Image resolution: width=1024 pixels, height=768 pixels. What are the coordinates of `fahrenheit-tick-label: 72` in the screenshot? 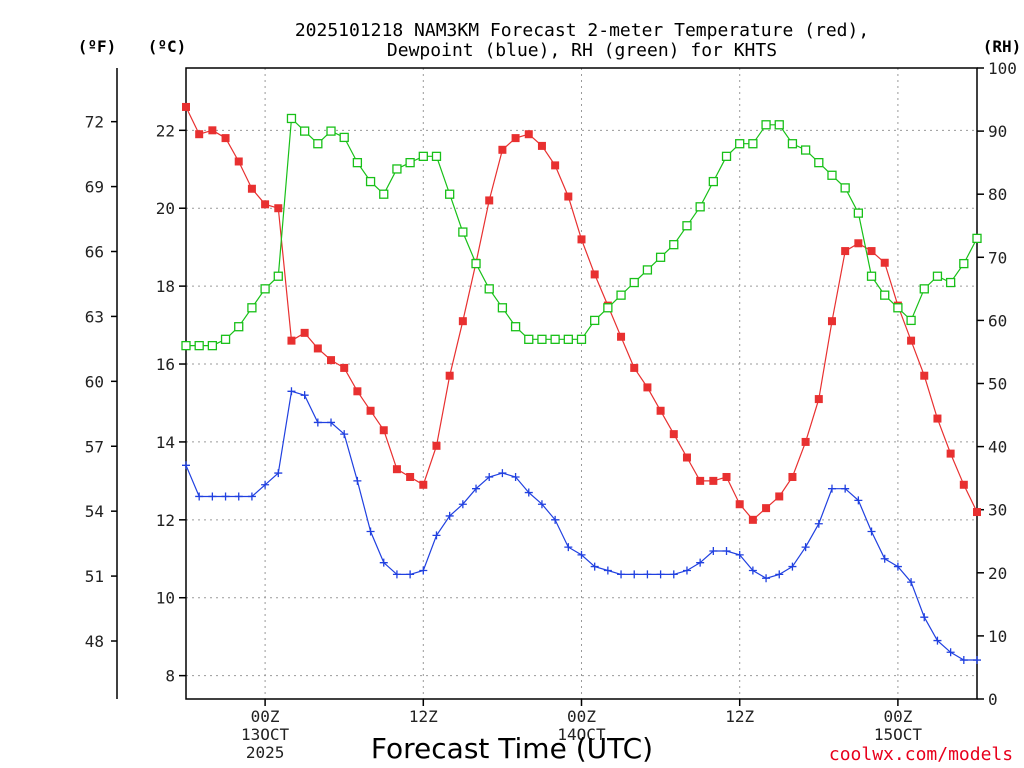 It's located at (94, 122).